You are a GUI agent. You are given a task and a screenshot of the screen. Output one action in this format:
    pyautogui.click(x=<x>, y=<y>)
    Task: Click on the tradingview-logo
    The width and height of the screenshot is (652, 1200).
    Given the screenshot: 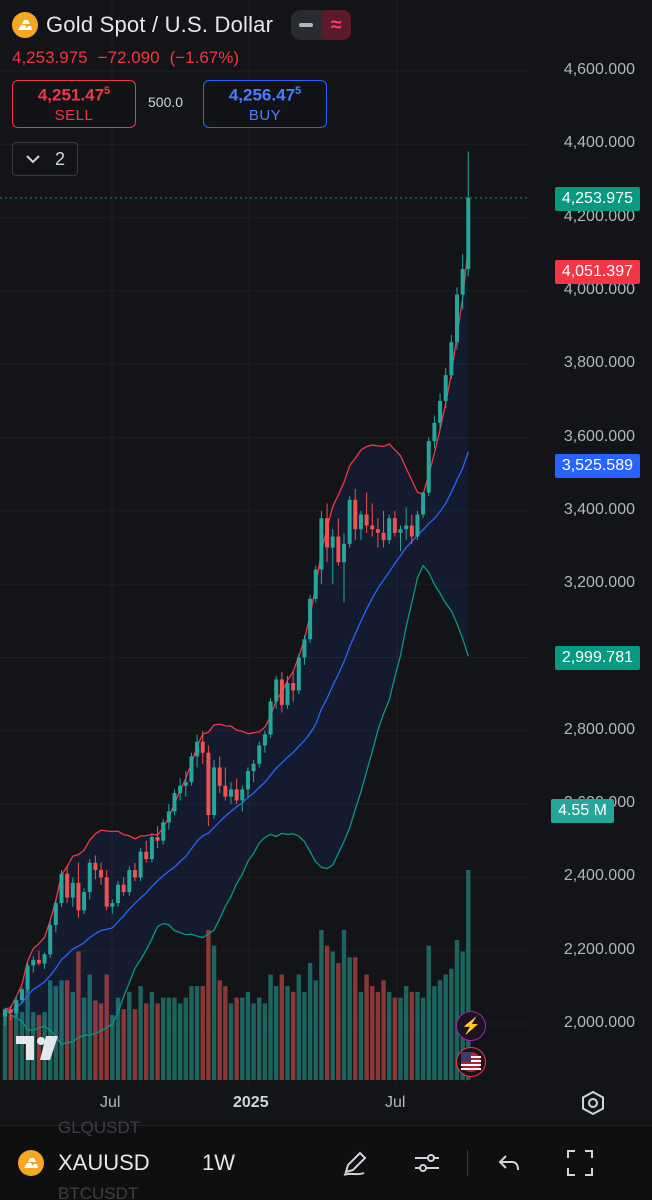 What is the action you would take?
    pyautogui.click(x=40, y=1052)
    